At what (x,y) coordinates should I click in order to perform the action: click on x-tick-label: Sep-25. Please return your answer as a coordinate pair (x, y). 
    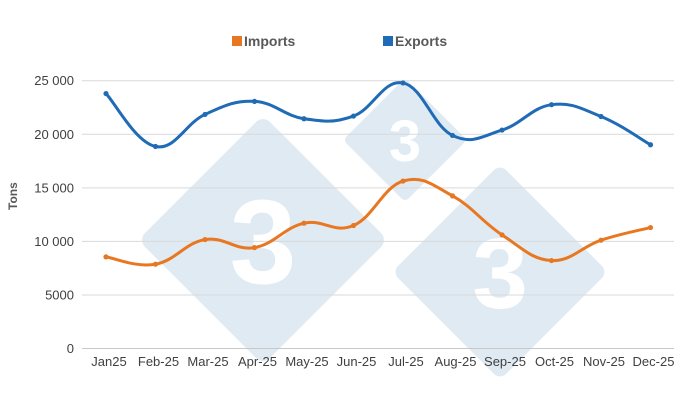
    Looking at the image, I should click on (505, 361).